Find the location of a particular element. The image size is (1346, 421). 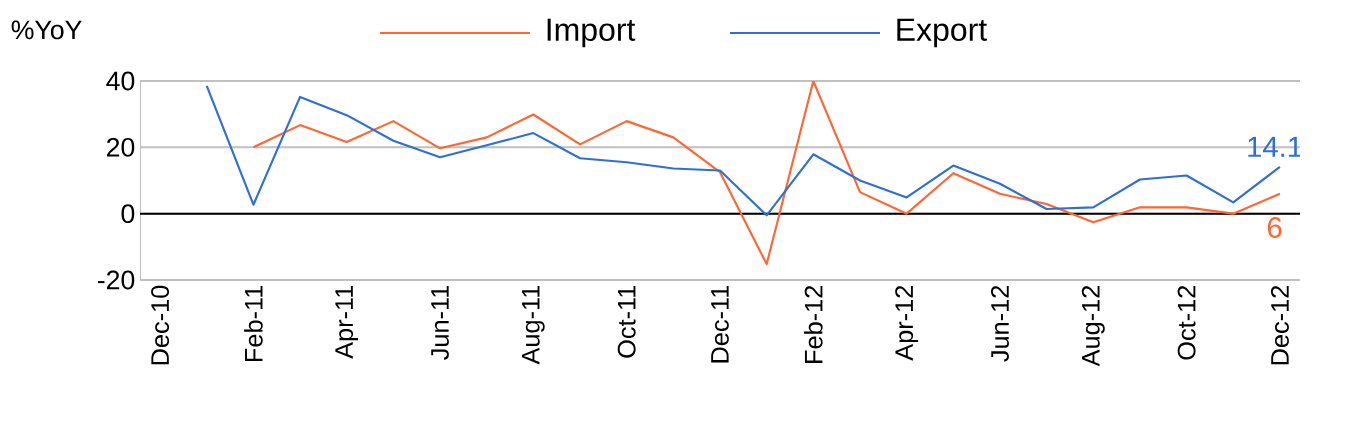

x-tick-label: Dec-11 is located at coordinates (720, 324).